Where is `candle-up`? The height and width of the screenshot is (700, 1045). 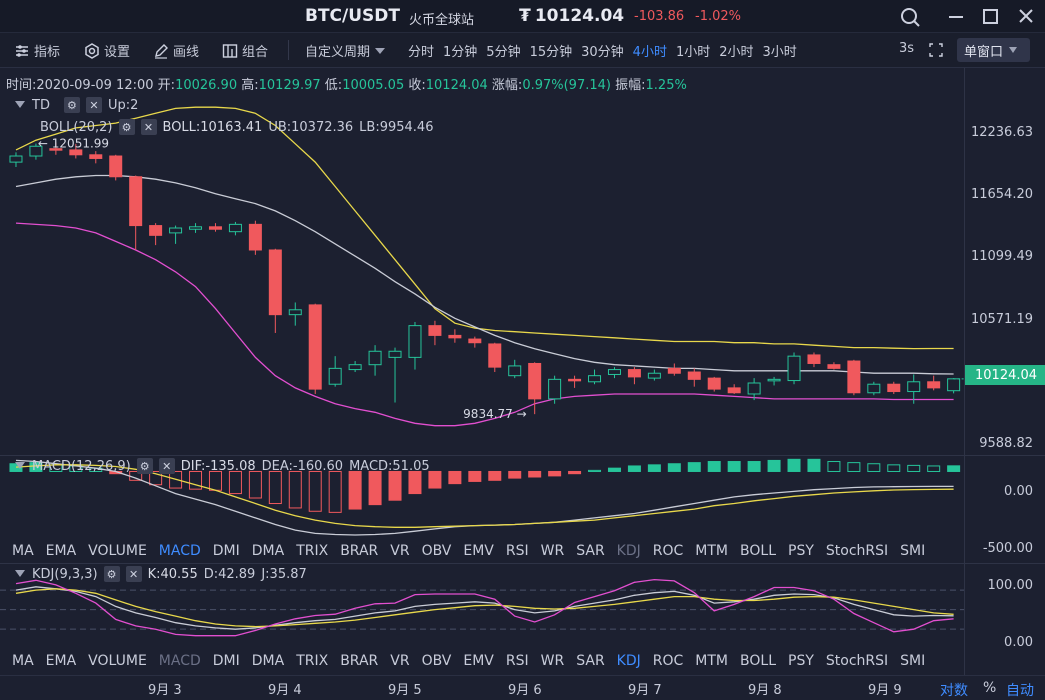 candle-up is located at coordinates (415, 341).